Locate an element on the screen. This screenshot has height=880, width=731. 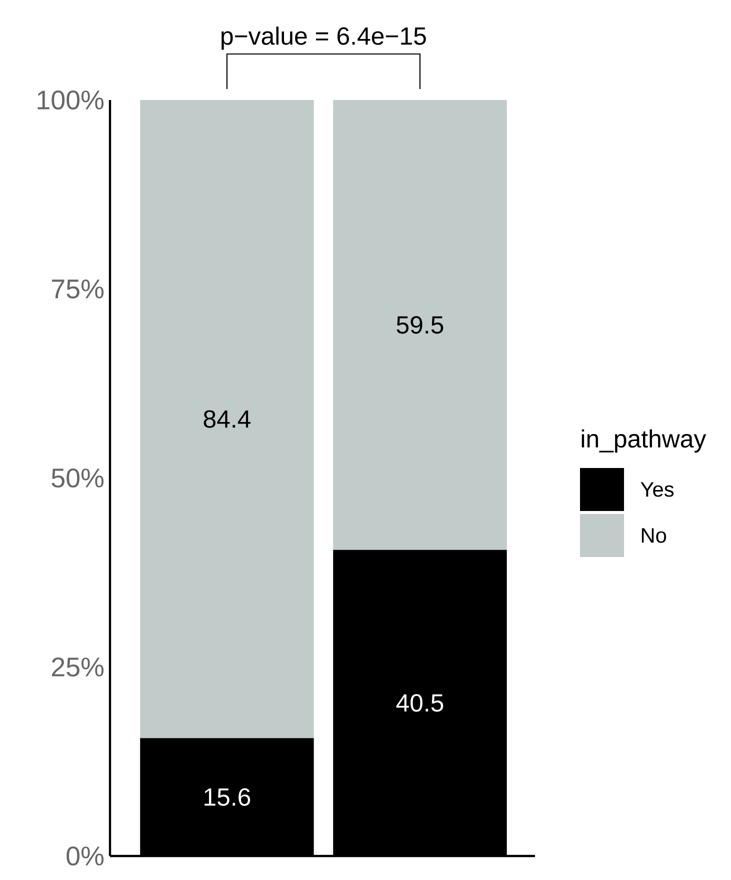
text: p−value = 6.4e−15 is located at coordinates (324, 38).